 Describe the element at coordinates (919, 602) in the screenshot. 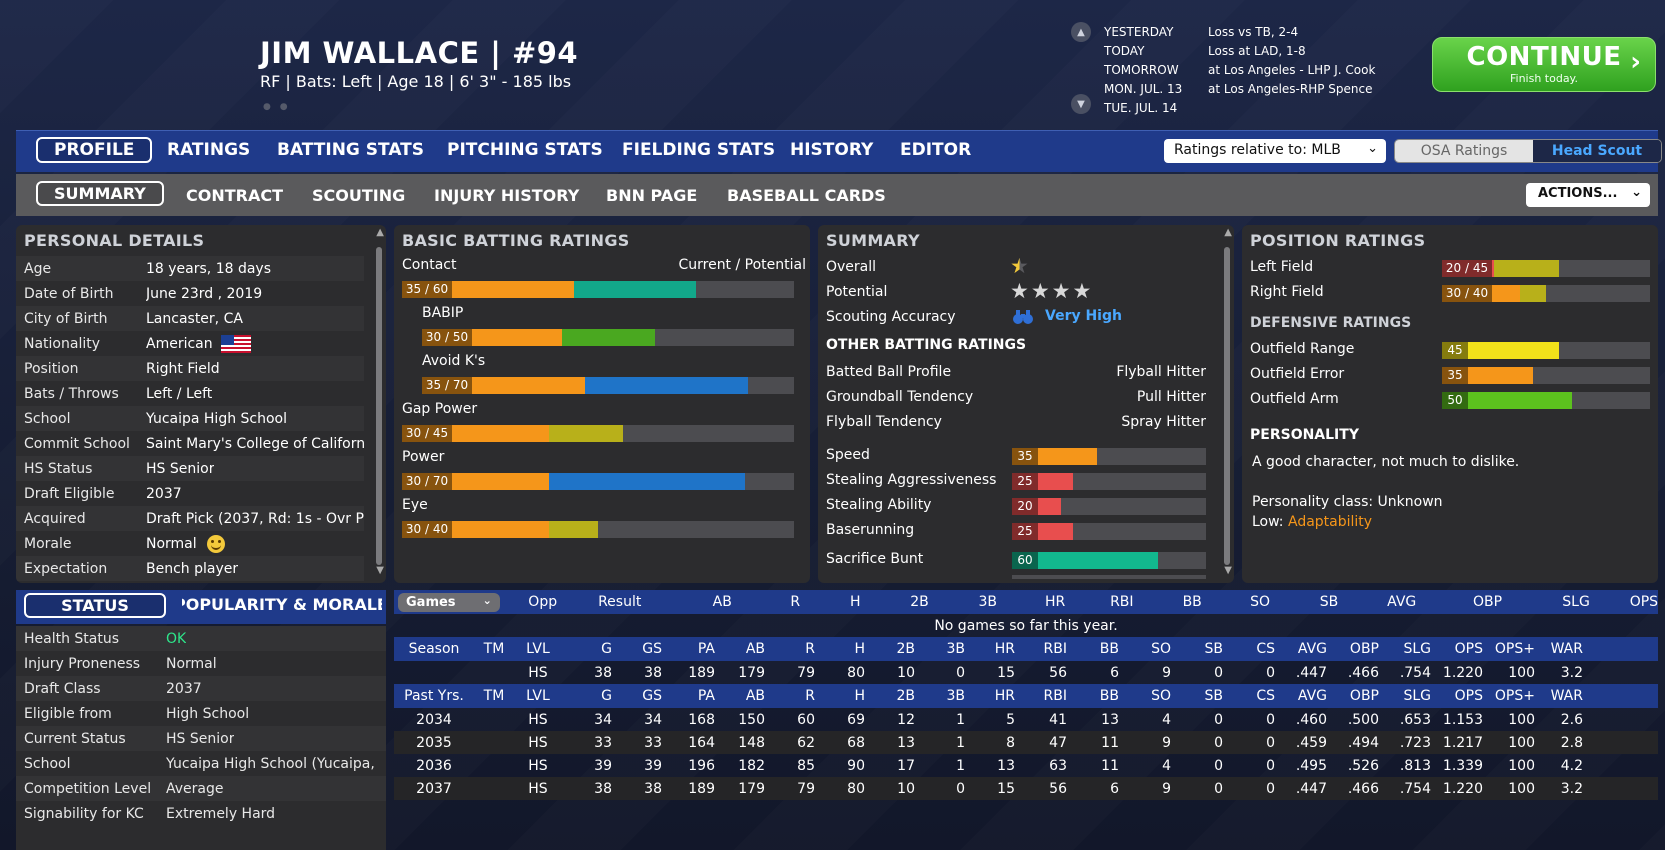

I see `games-column-header: 2B` at that location.